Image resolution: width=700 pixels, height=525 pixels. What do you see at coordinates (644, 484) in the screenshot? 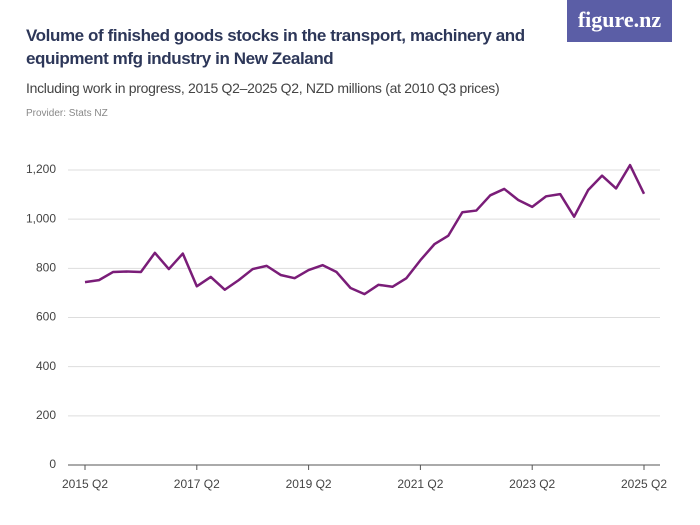
I see `x-tick-label: 2025 Q2` at bounding box center [644, 484].